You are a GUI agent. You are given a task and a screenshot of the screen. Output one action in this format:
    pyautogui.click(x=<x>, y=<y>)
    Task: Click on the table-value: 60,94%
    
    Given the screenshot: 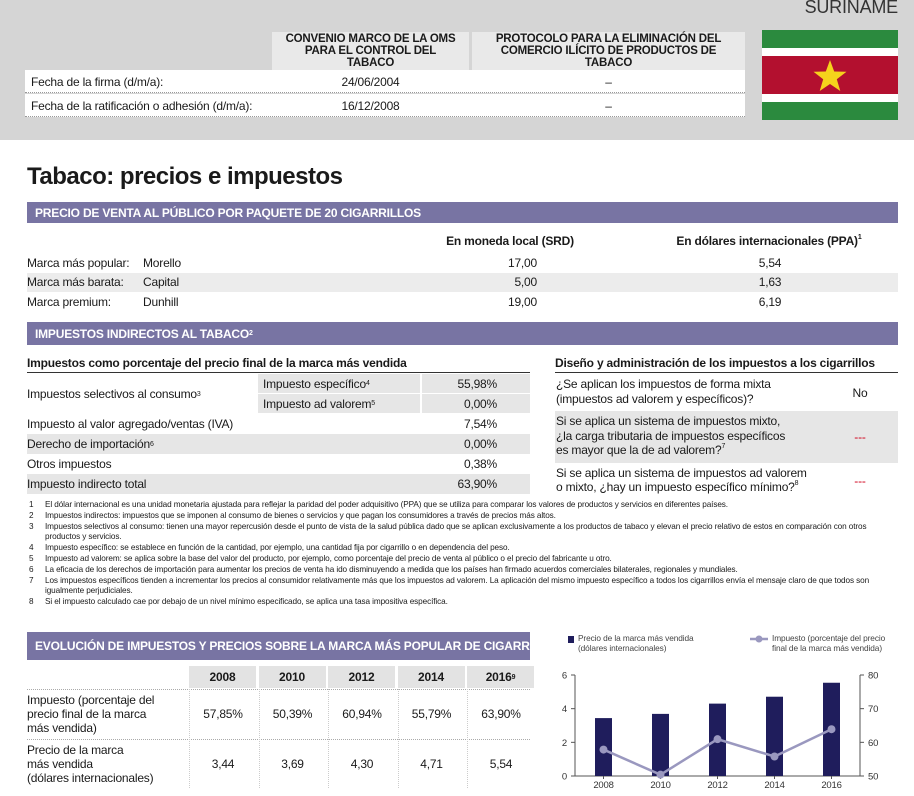 What is the action you would take?
    pyautogui.click(x=361, y=713)
    